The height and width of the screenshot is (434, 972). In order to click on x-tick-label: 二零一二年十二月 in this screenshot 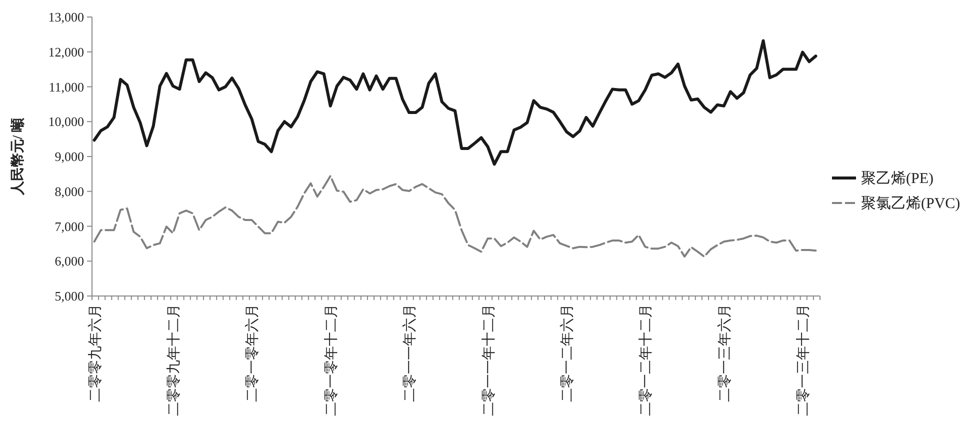, I will do `click(646, 360)`.